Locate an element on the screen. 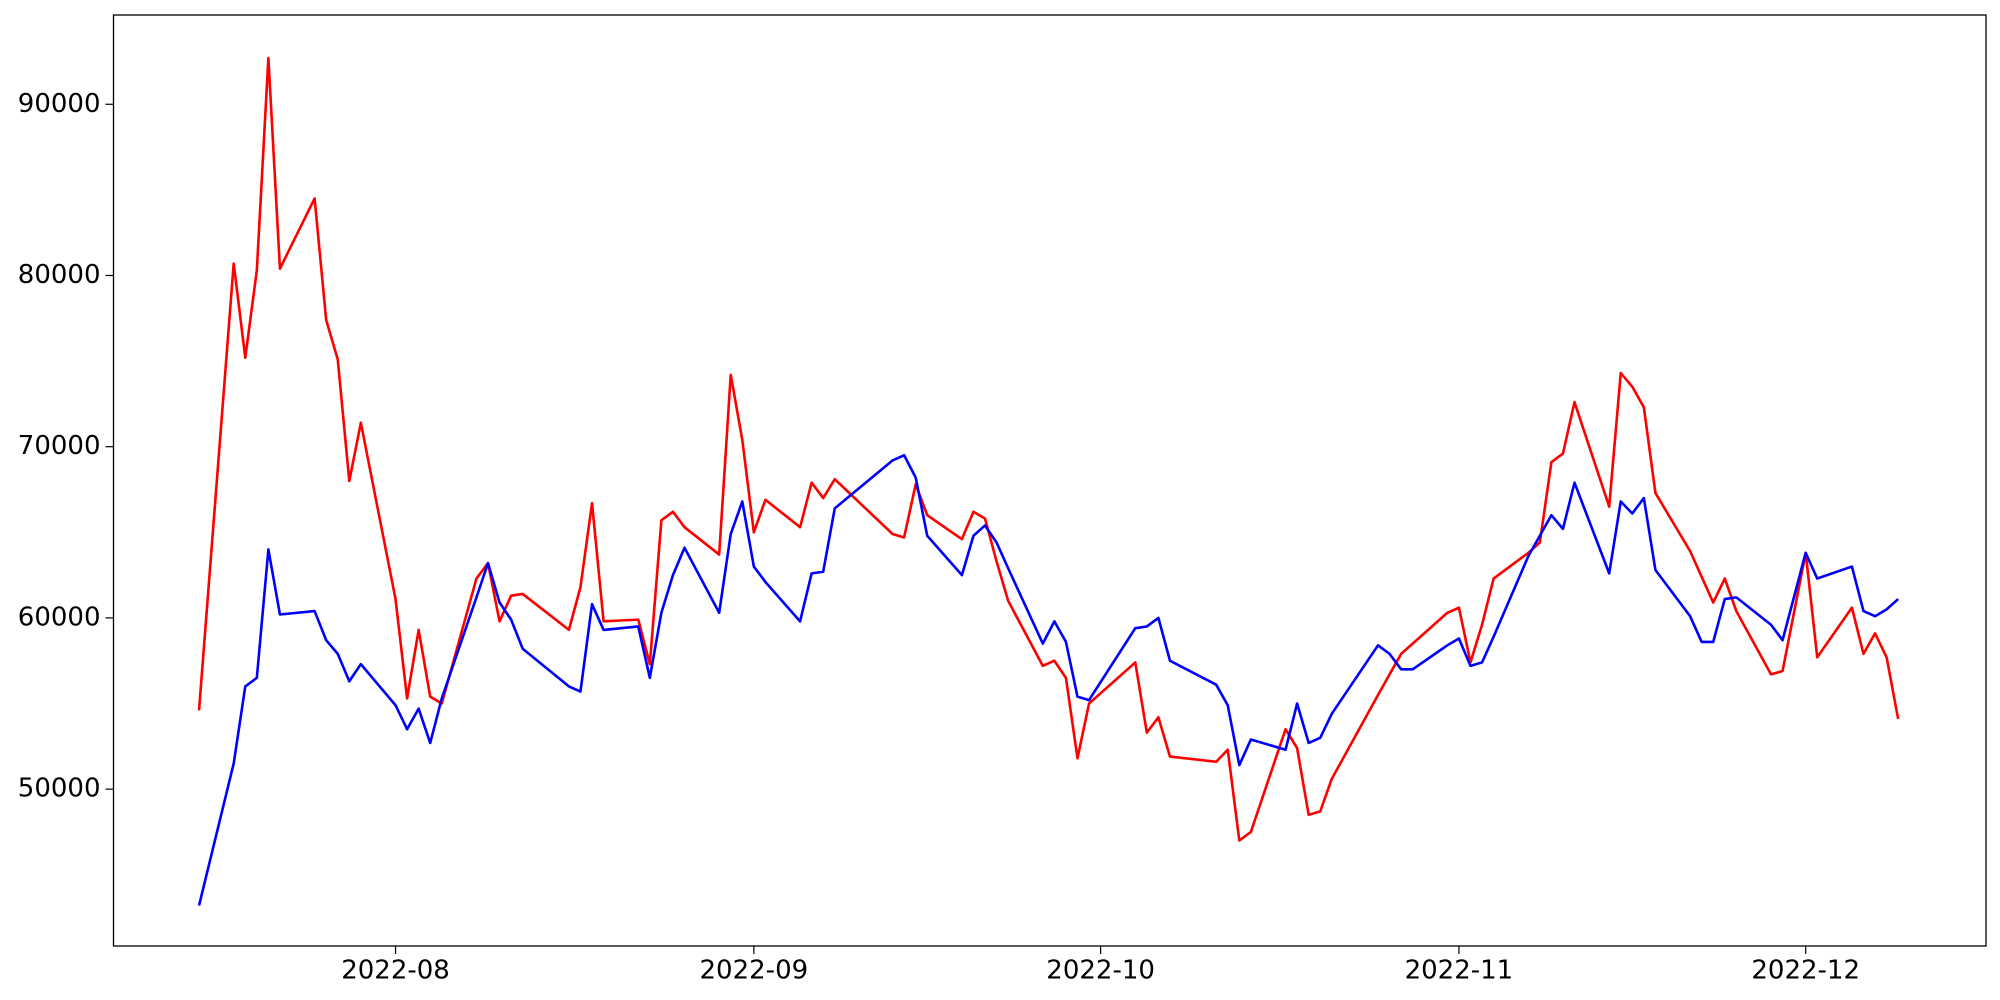 The image size is (2000, 1000). x-tick-label: 2022-12 is located at coordinates (1805, 971).